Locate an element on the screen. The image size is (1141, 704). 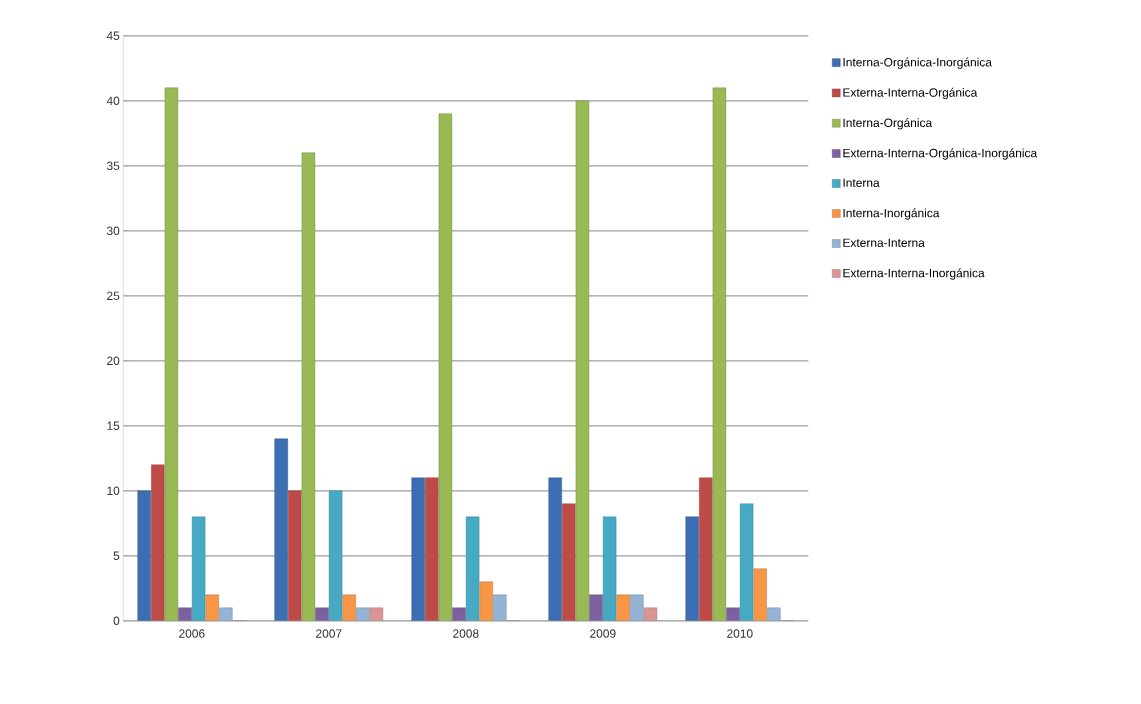
legend-label: Interna is located at coordinates (861, 182).